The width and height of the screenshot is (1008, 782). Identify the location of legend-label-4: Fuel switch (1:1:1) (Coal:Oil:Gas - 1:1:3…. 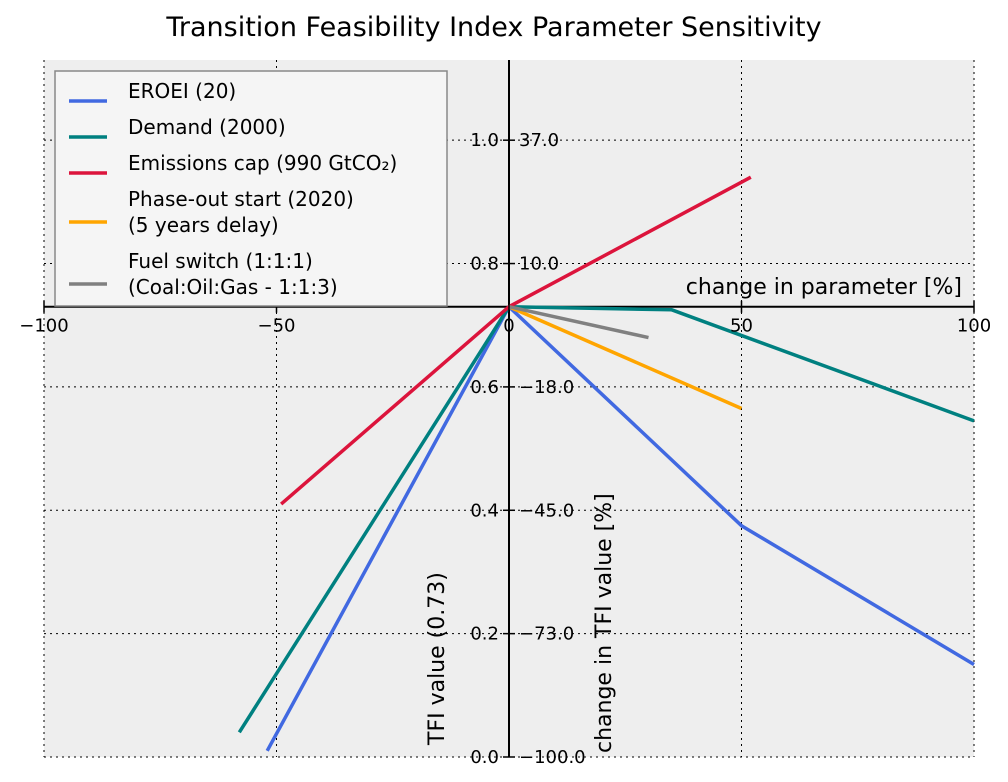
(233, 274).